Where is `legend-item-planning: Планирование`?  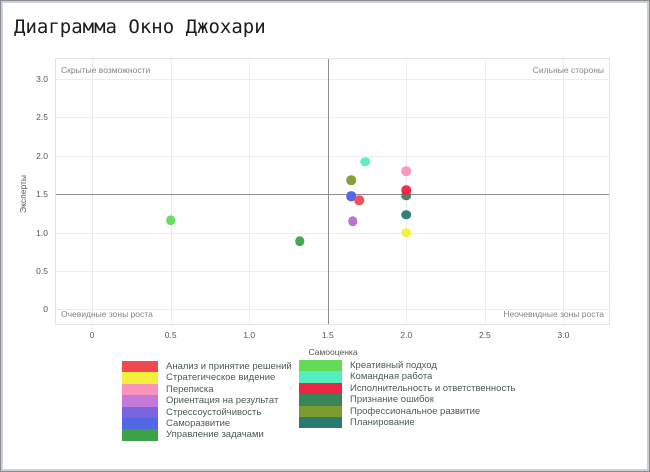
legend-item-planning: Планирование is located at coordinates (407, 422).